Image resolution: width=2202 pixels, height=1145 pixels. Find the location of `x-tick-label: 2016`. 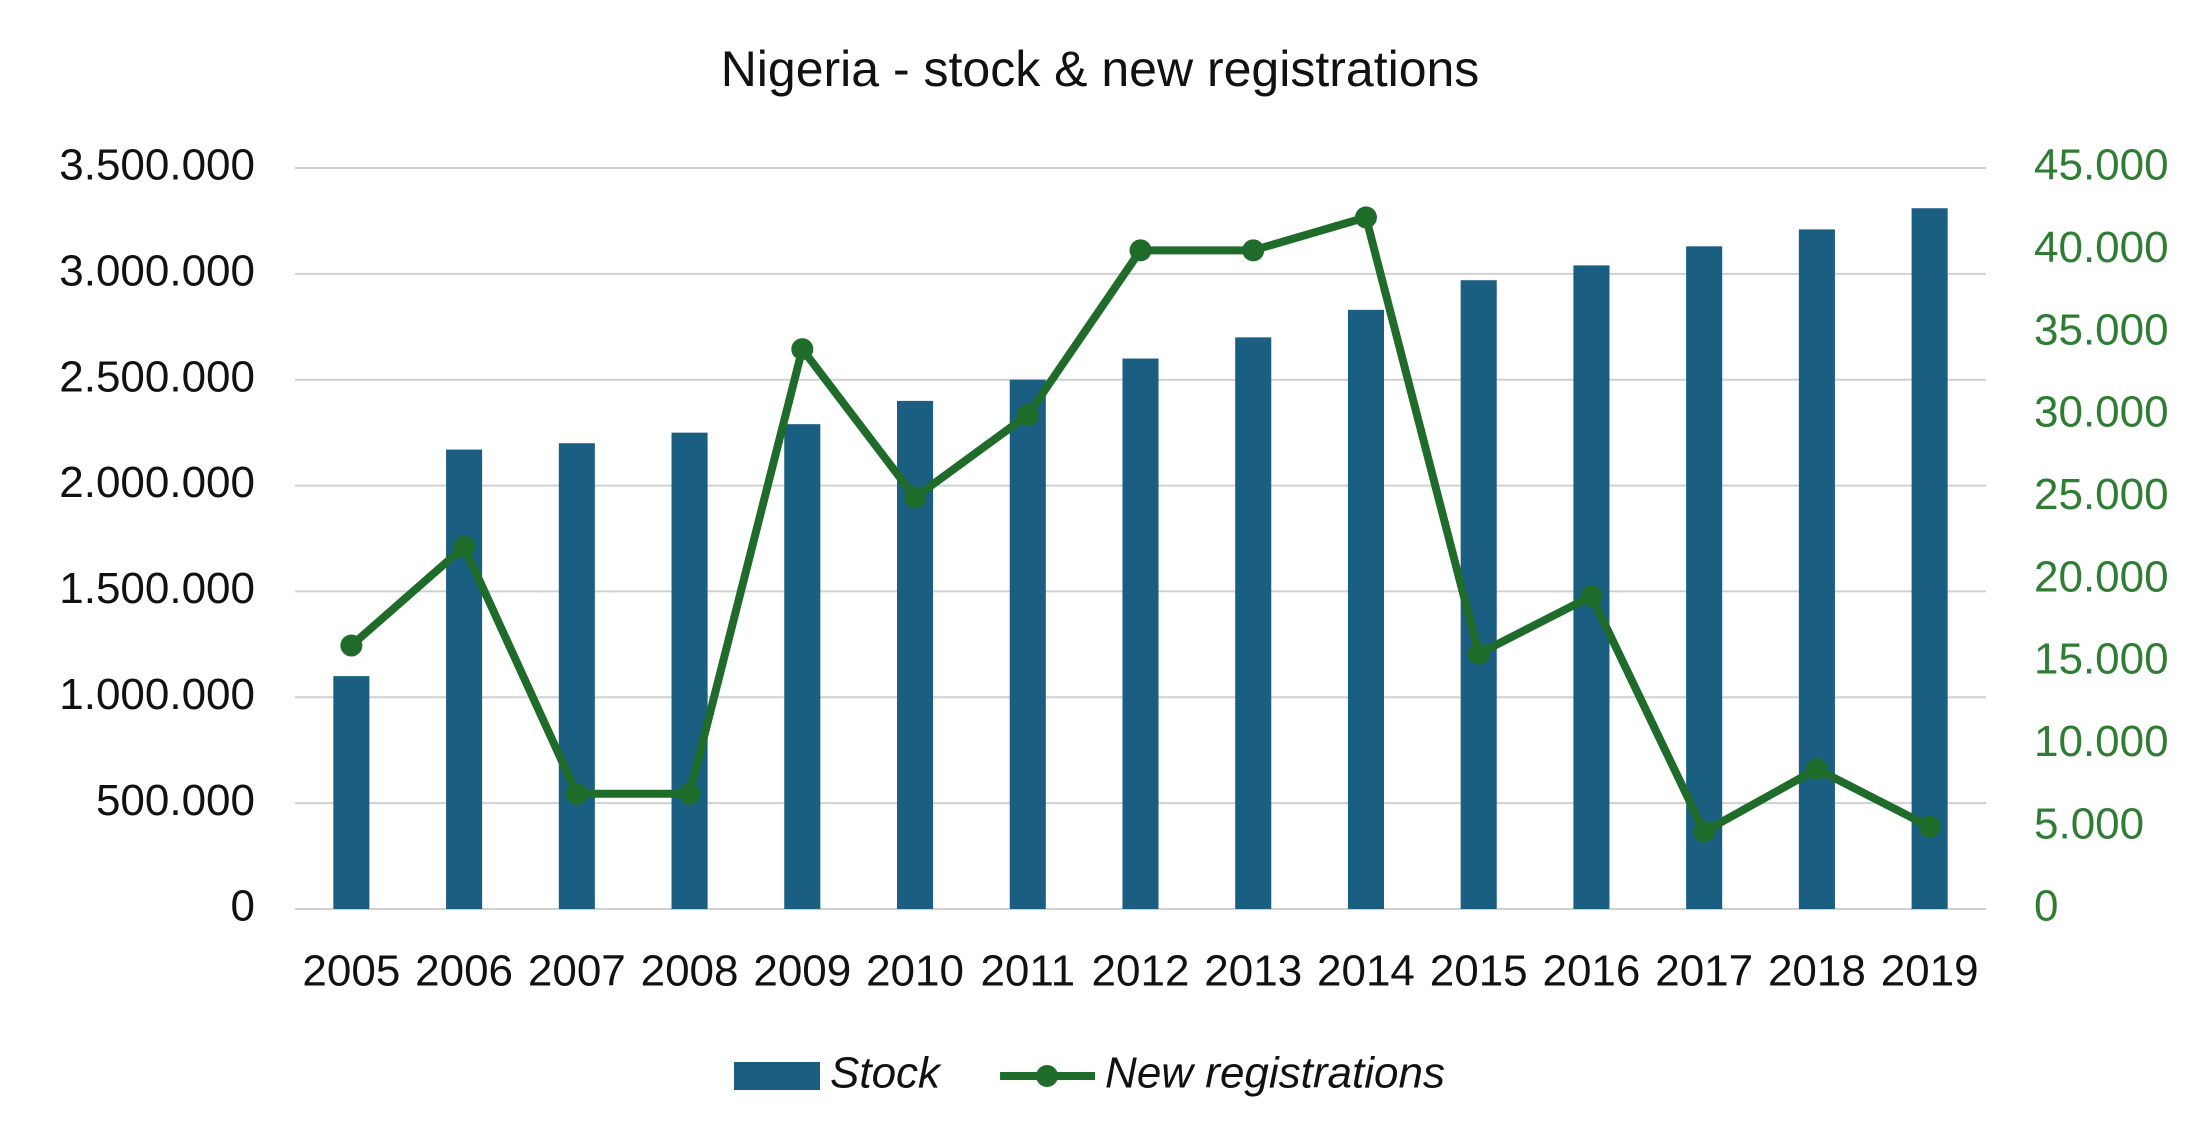

x-tick-label: 2016 is located at coordinates (1591, 971).